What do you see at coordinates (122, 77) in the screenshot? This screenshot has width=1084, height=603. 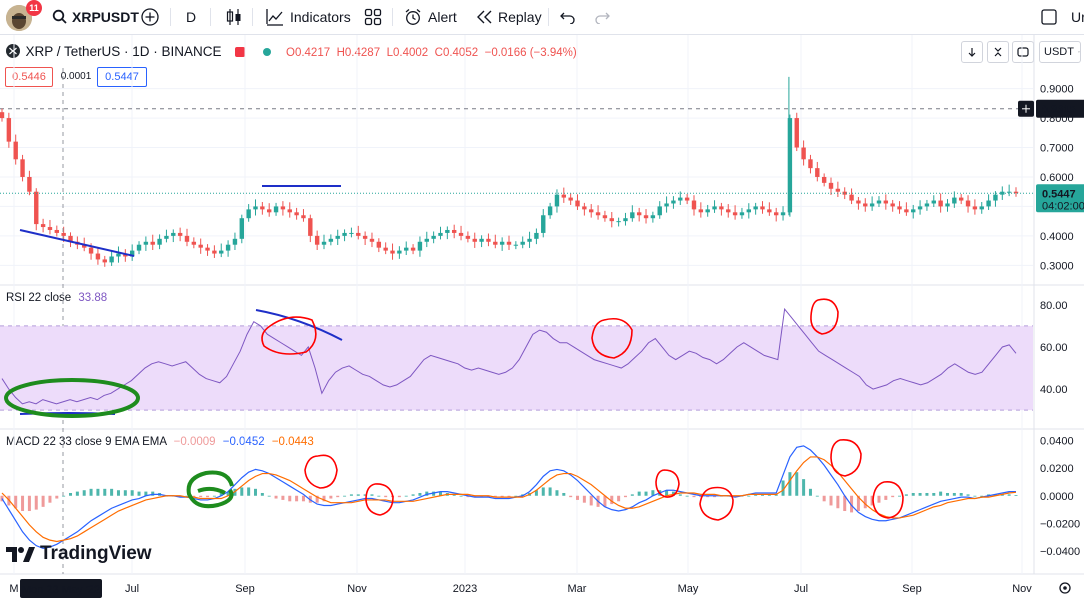 I see `buy-button: 0.5447` at bounding box center [122, 77].